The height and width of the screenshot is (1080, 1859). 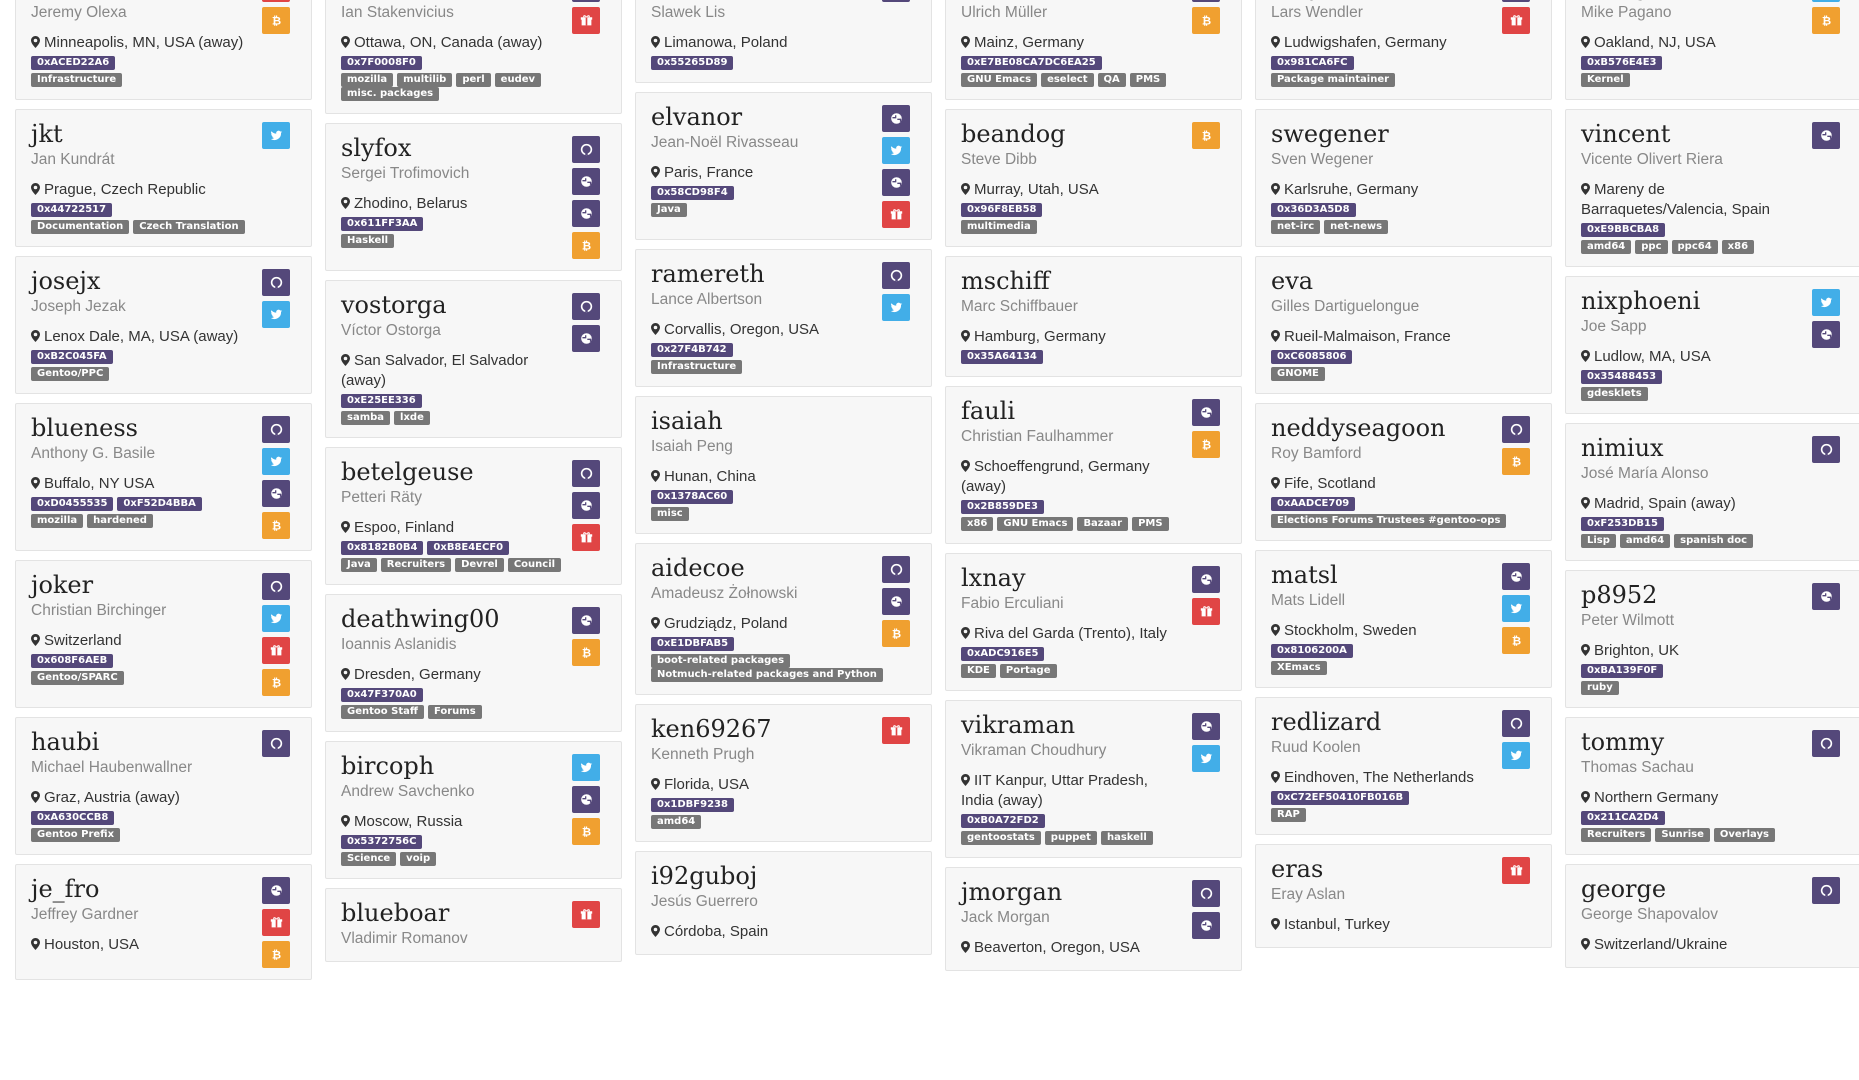 I want to click on developer-nick: slyfox, so click(x=376, y=148).